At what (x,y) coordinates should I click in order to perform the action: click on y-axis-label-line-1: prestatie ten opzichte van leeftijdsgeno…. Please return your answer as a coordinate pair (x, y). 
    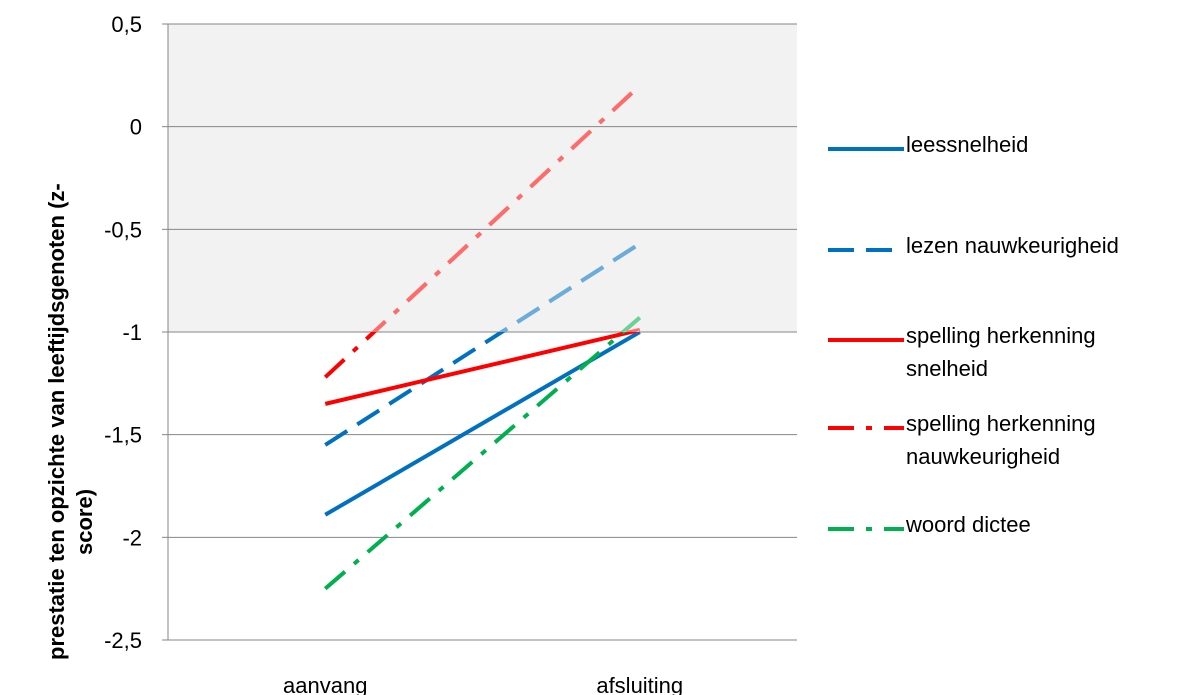
    Looking at the image, I should click on (56, 421).